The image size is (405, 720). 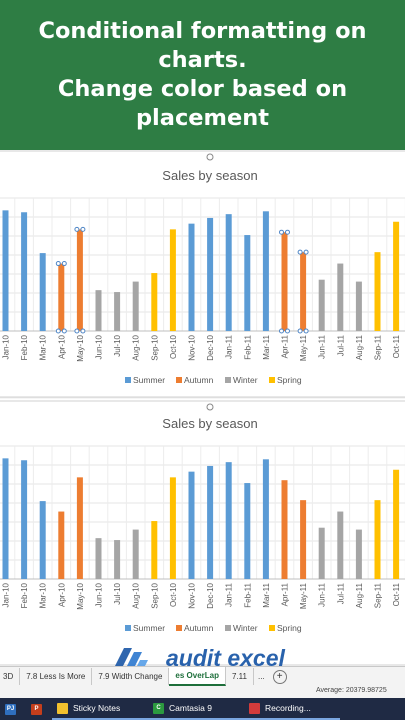 I want to click on powerpoint-app-icon: P, so click(x=36, y=709).